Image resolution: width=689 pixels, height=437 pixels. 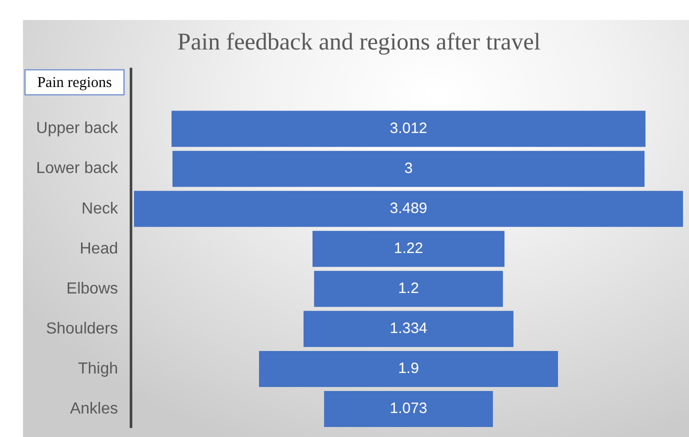 What do you see at coordinates (77, 129) in the screenshot?
I see `category-label: Upper back` at bounding box center [77, 129].